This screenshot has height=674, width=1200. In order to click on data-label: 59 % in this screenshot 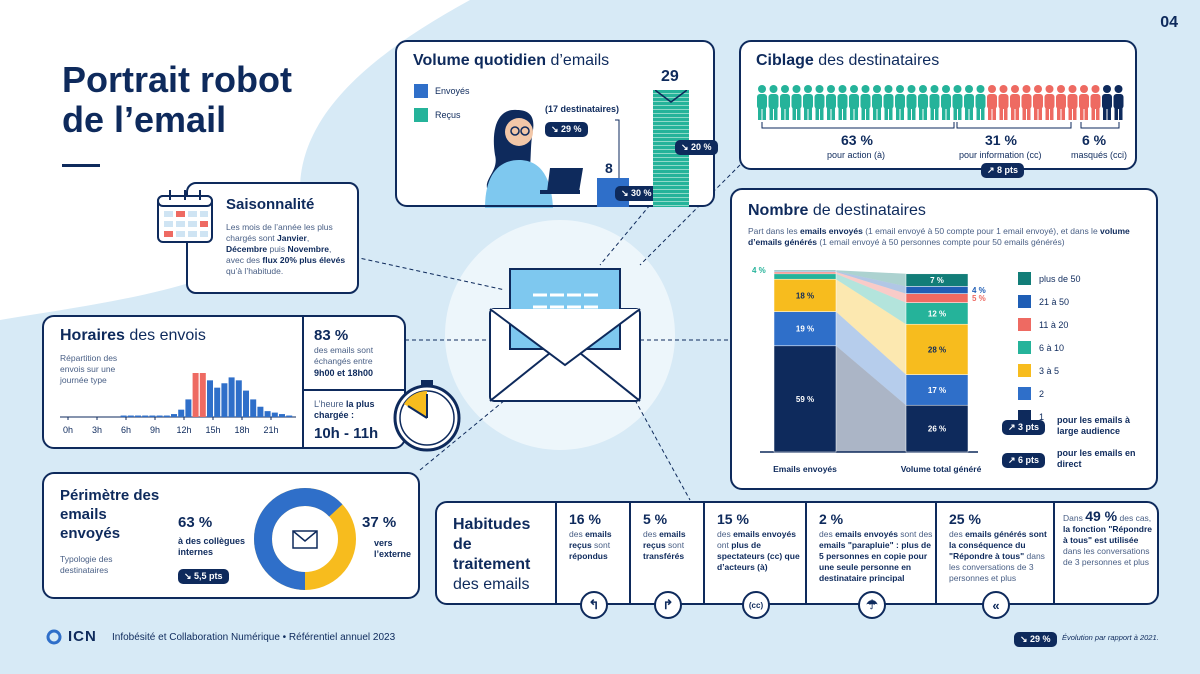, I will do `click(805, 399)`.